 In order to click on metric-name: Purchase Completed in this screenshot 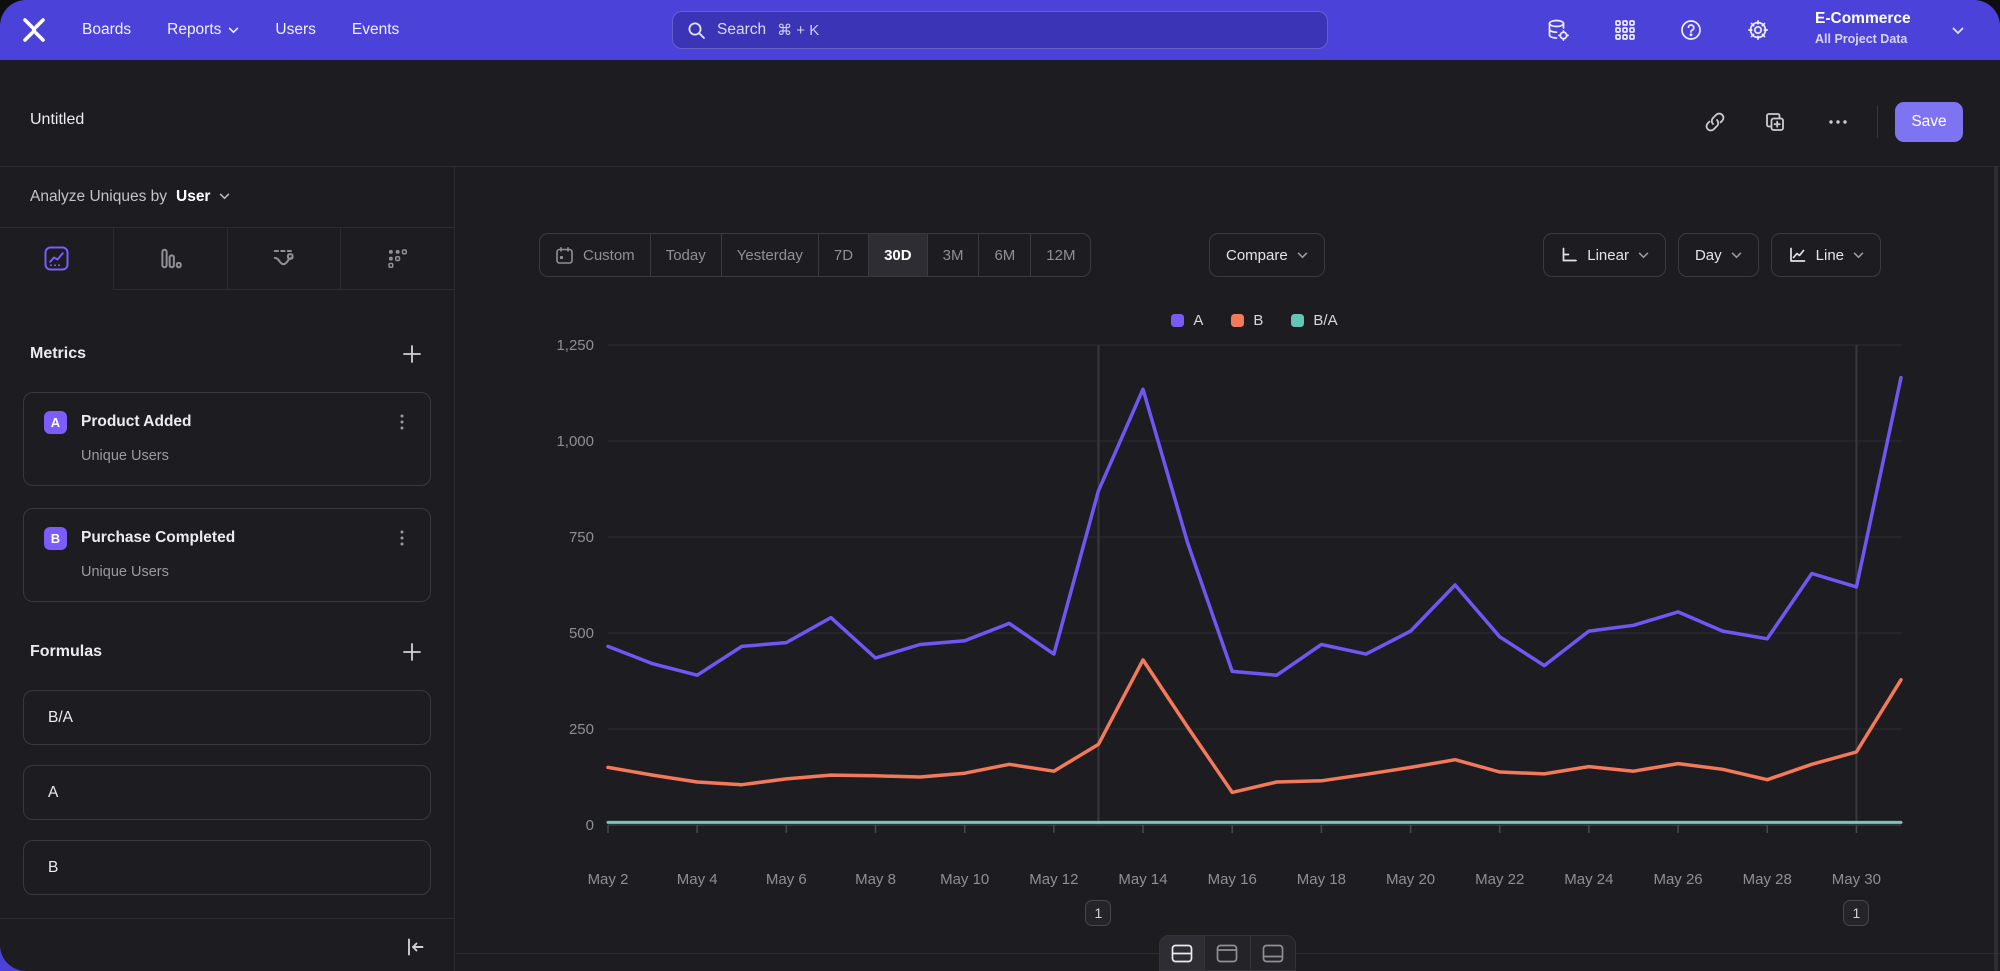, I will do `click(158, 537)`.